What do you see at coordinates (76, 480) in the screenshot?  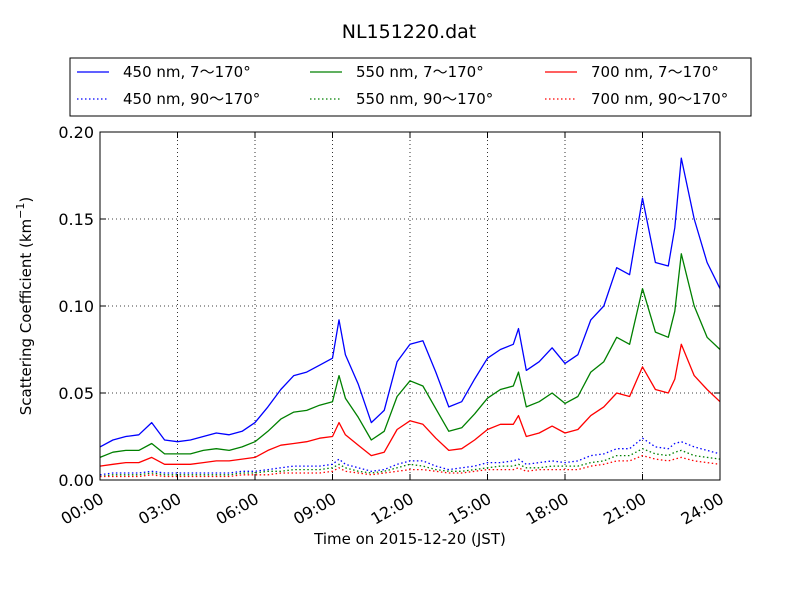 I see `y-tick-label: 0.00` at bounding box center [76, 480].